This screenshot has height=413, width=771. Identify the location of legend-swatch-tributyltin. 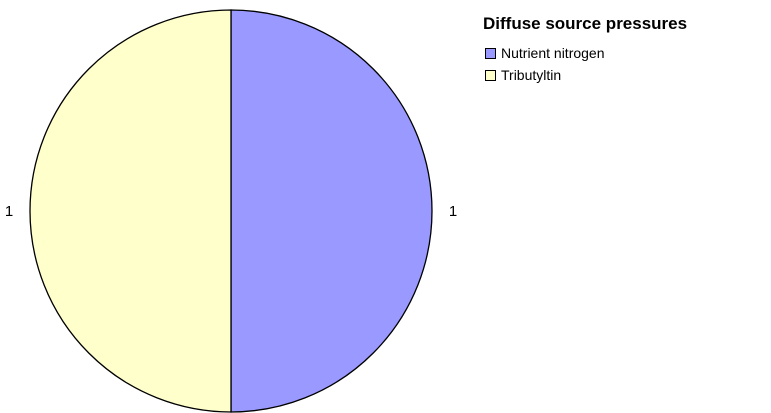
(490, 75).